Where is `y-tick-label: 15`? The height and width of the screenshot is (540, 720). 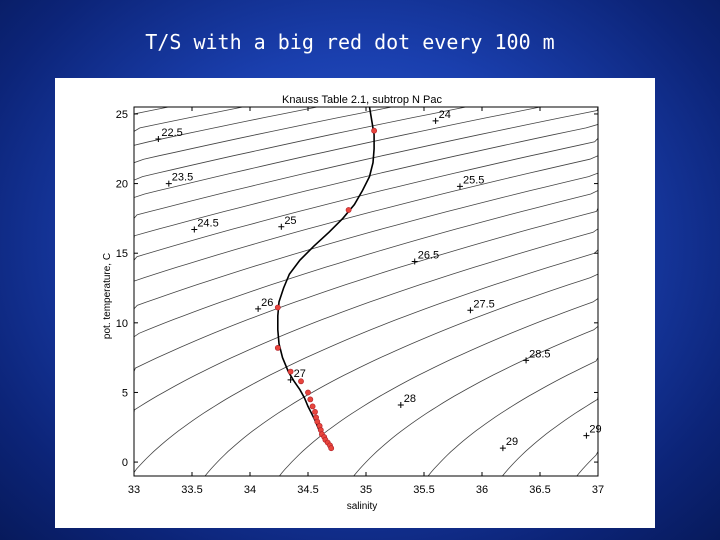
y-tick-label: 15 is located at coordinates (122, 254).